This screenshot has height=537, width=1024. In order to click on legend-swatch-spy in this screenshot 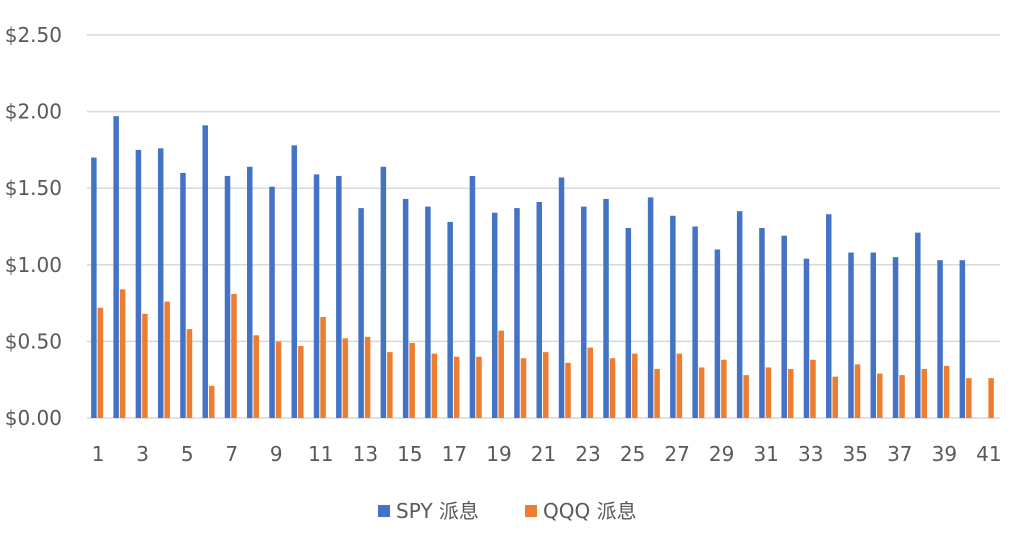, I will do `click(384, 511)`.